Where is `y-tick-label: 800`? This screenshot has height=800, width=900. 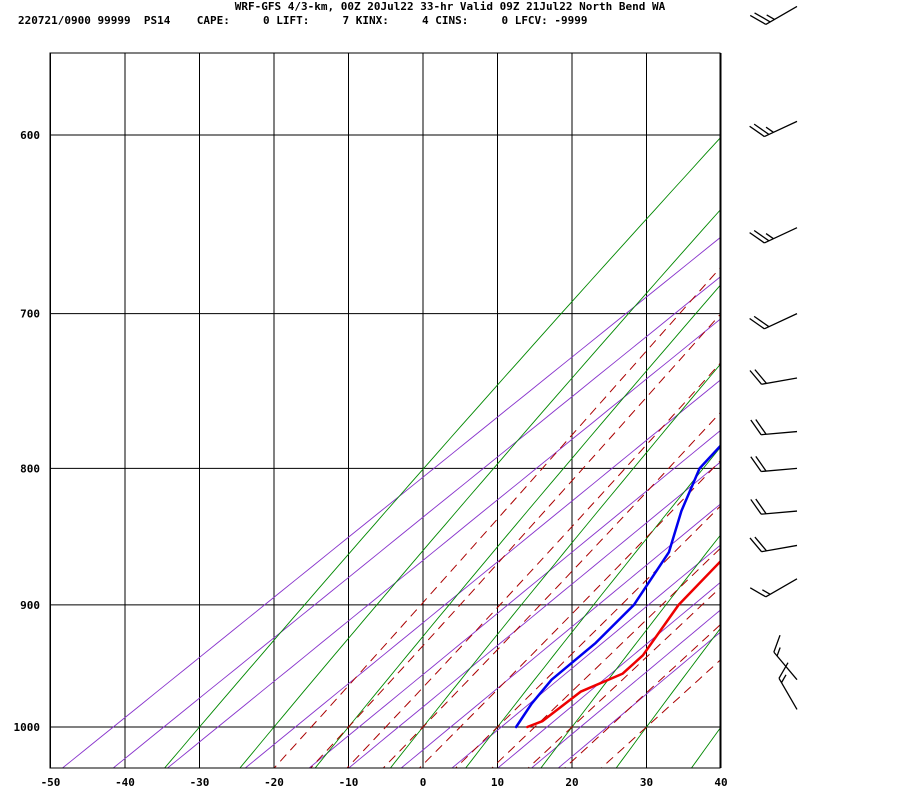 y-tick-label: 800 is located at coordinates (30, 468).